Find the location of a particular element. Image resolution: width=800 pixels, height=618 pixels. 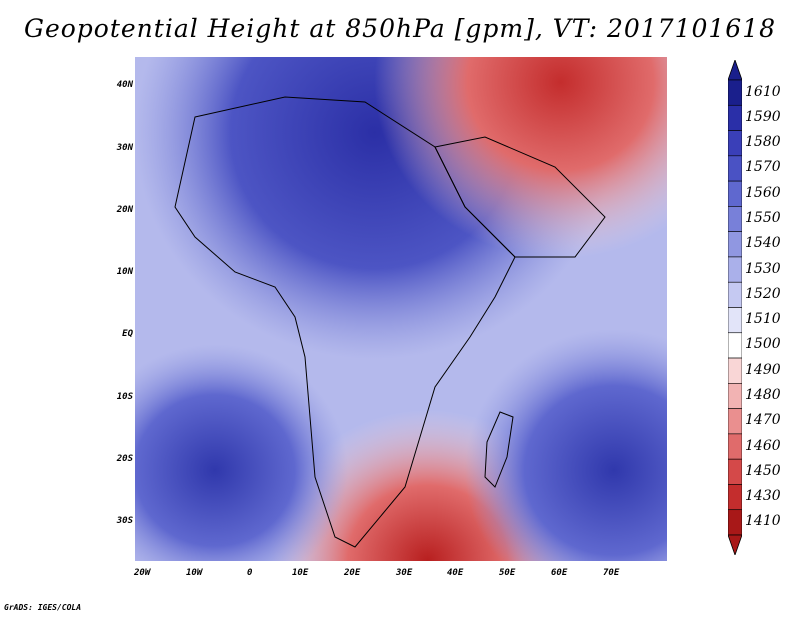

lon-label-60e: 60E is located at coordinates (559, 573).